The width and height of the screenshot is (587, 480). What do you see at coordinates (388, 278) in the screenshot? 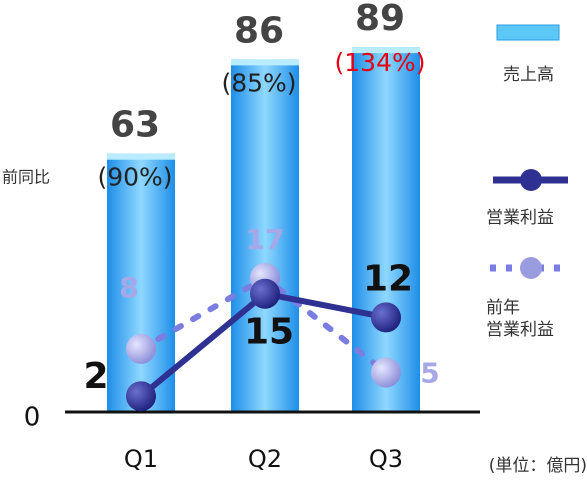
I see `line-value-label: 12` at bounding box center [388, 278].